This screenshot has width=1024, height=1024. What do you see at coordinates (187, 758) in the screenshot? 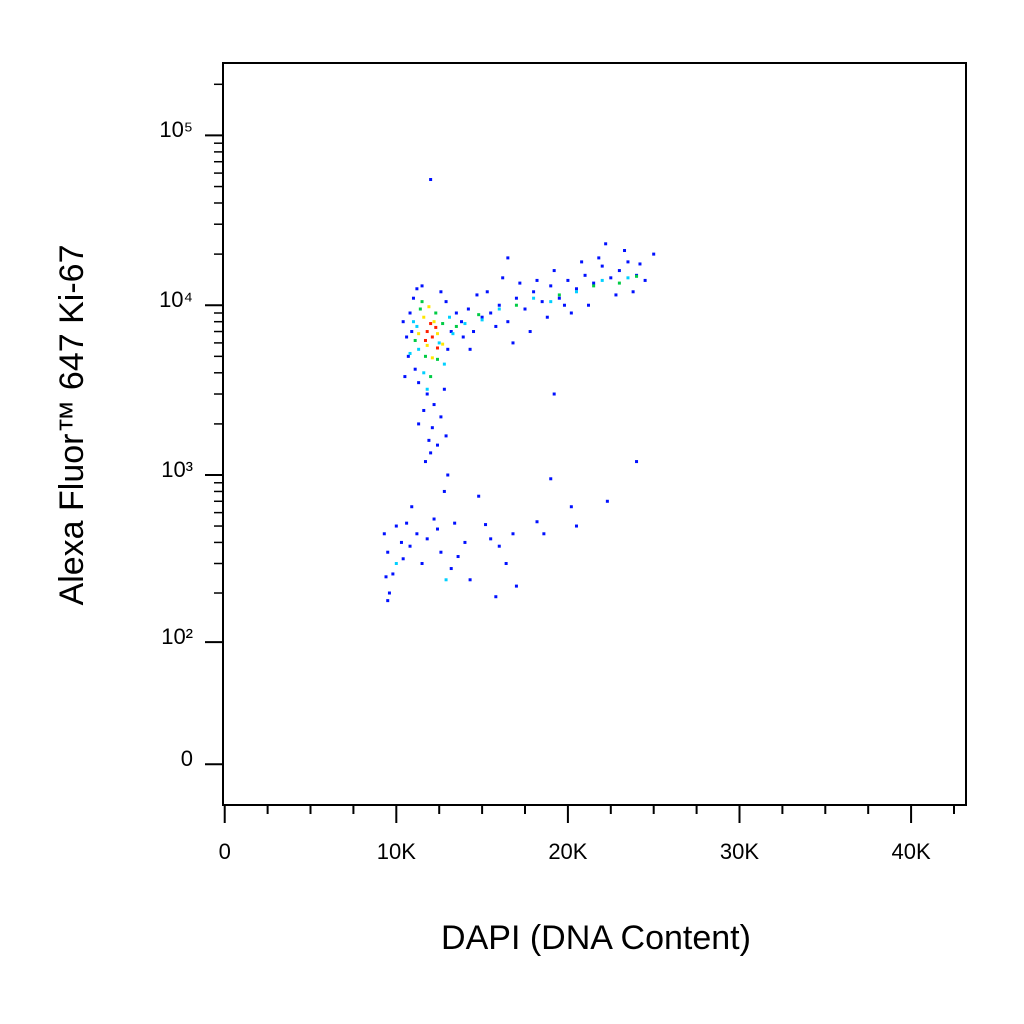
I see `y-tick-label: 0` at bounding box center [187, 758].